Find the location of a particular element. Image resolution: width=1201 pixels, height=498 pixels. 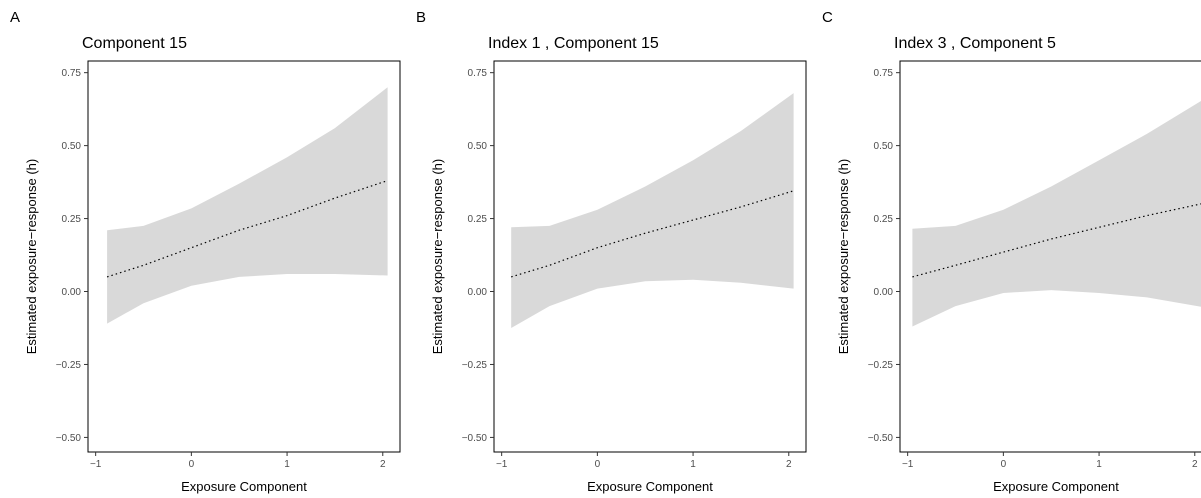

estimate-line is located at coordinates (247, 229).